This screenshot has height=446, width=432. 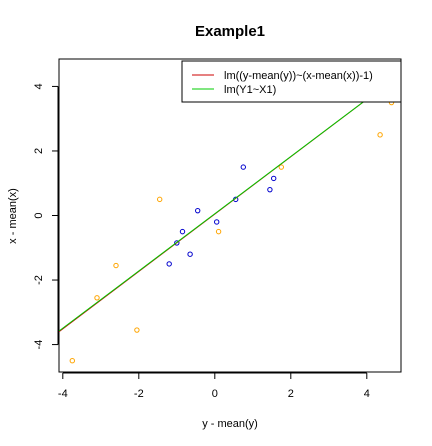 What do you see at coordinates (39, 345) in the screenshot?
I see `y-tick-label: -4` at bounding box center [39, 345].